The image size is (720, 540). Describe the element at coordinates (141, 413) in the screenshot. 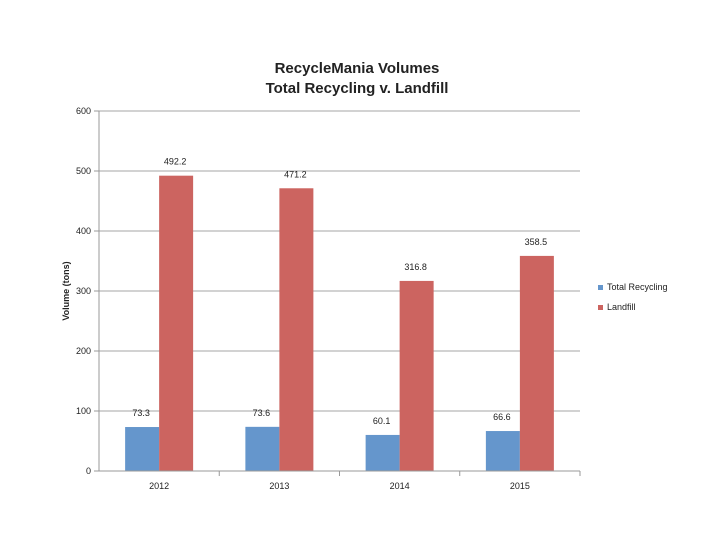

I see `data-label: 73.3` at that location.